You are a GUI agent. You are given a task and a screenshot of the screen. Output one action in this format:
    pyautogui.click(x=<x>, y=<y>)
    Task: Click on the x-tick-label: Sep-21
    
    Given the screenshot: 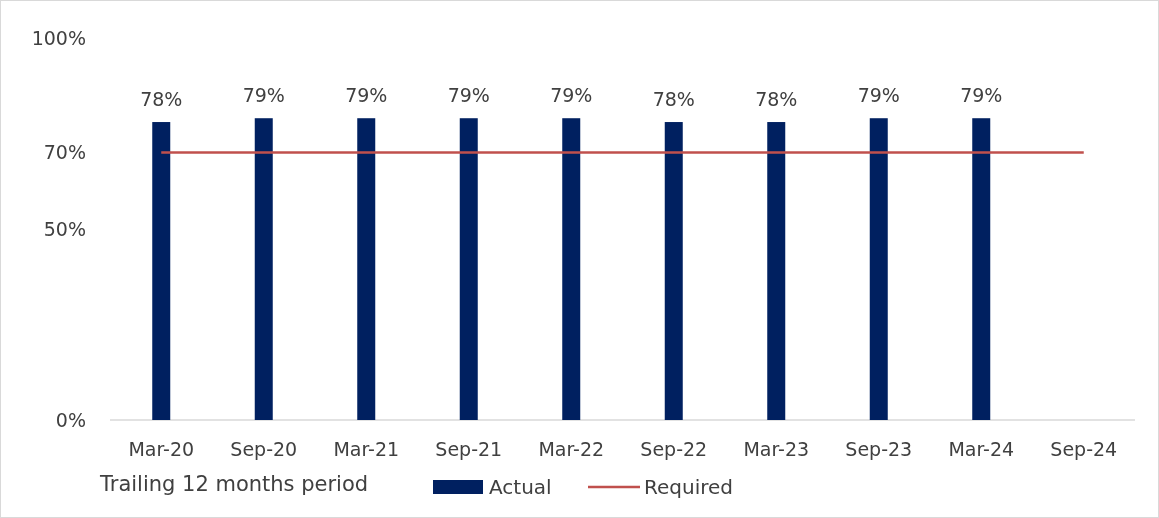 What is the action you would take?
    pyautogui.click(x=469, y=449)
    